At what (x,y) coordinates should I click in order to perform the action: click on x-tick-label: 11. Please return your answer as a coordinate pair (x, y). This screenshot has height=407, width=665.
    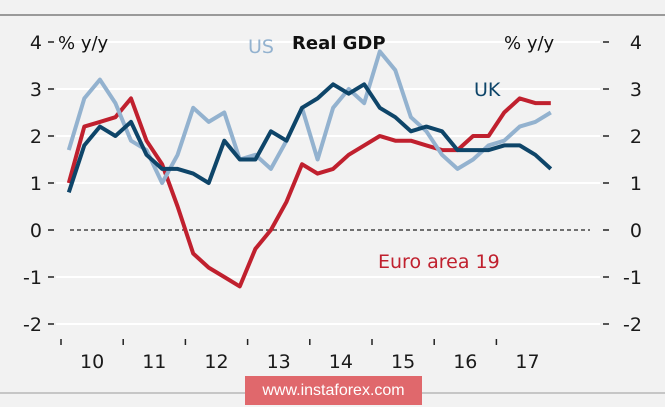
    Looking at the image, I should click on (154, 362).